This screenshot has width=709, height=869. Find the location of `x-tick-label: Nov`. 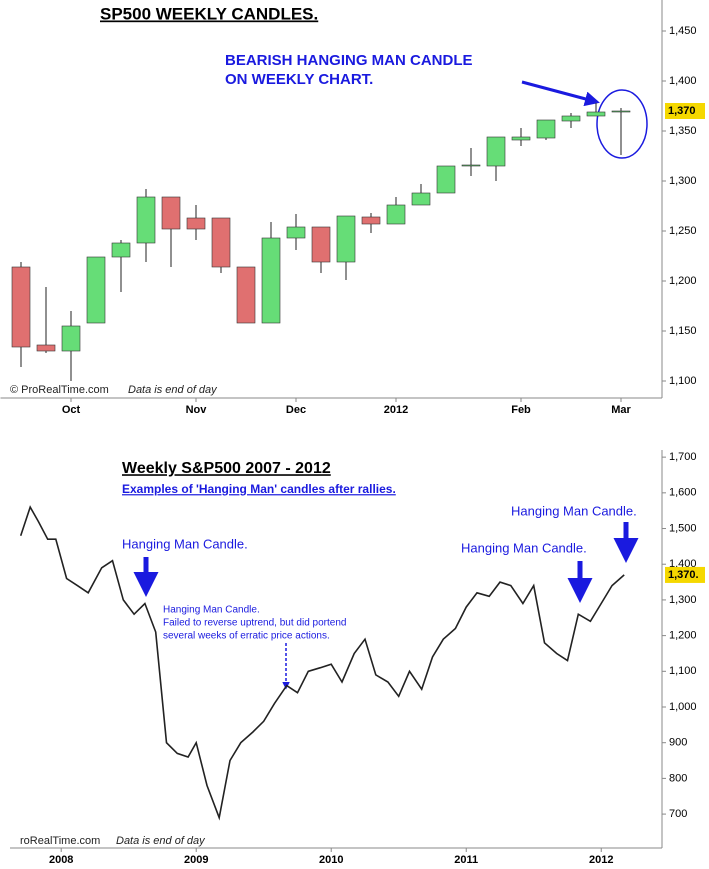

x-tick-label: Nov is located at coordinates (197, 410).